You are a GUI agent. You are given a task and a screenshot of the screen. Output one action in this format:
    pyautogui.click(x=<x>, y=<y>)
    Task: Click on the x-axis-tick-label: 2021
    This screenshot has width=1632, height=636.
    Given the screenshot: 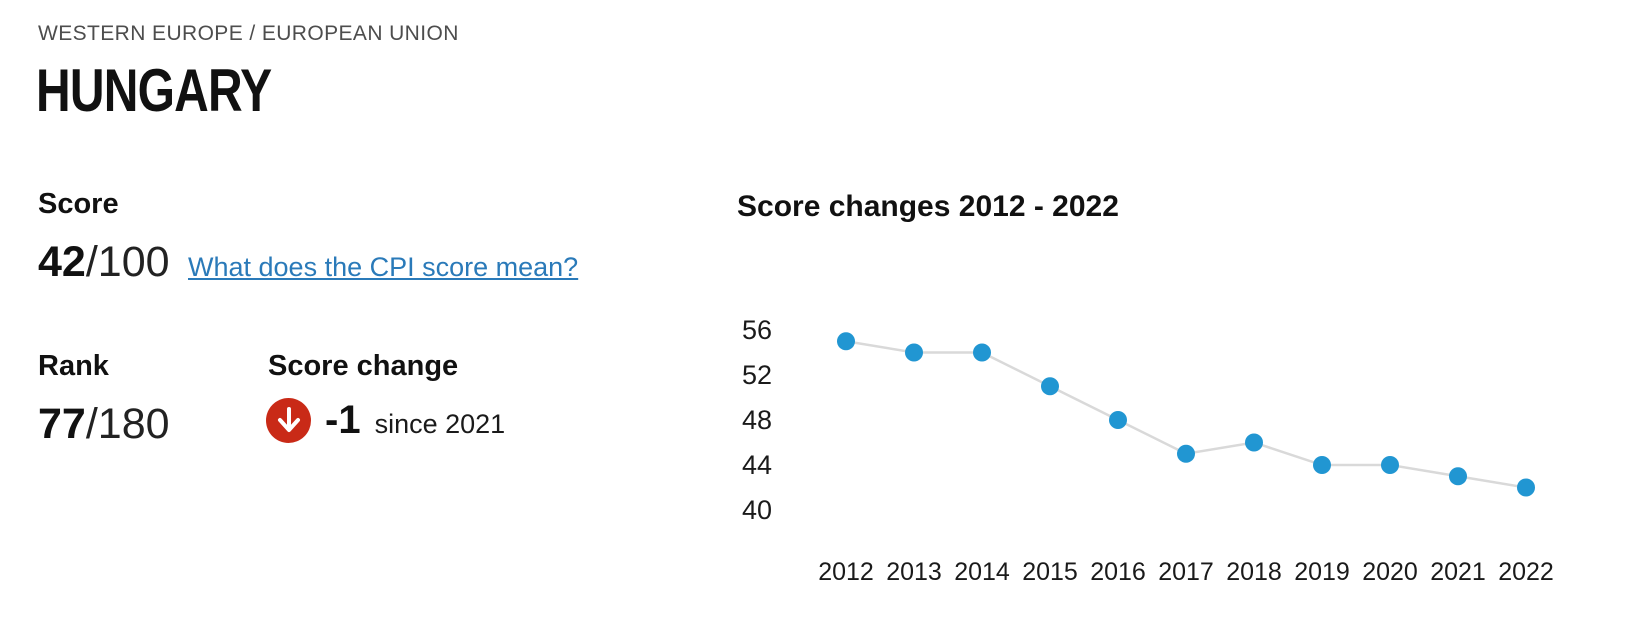 What is the action you would take?
    pyautogui.click(x=1458, y=572)
    